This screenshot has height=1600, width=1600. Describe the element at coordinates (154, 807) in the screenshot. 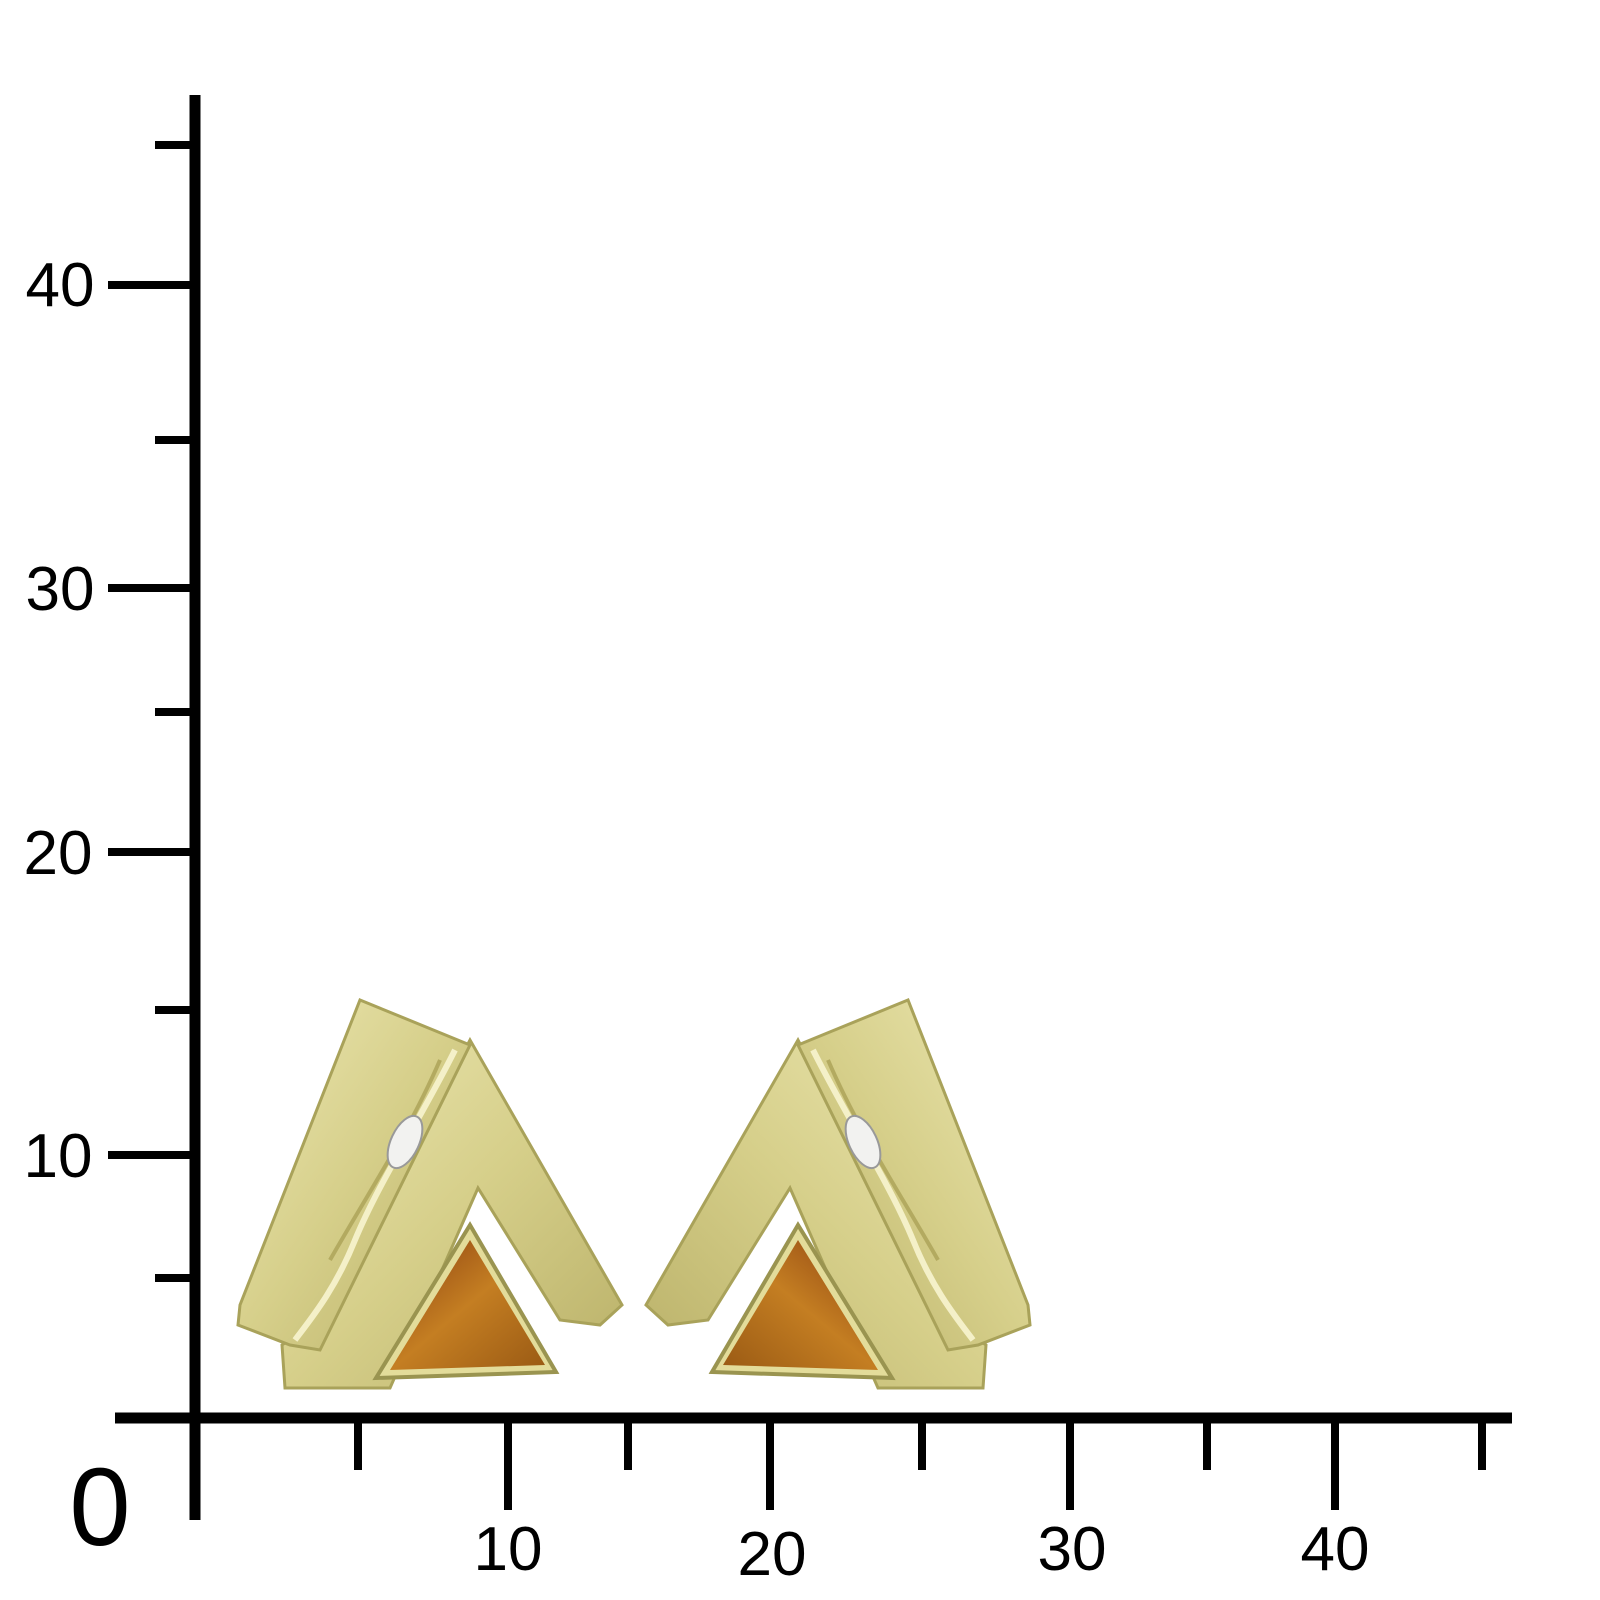

I see `y-axis` at that location.